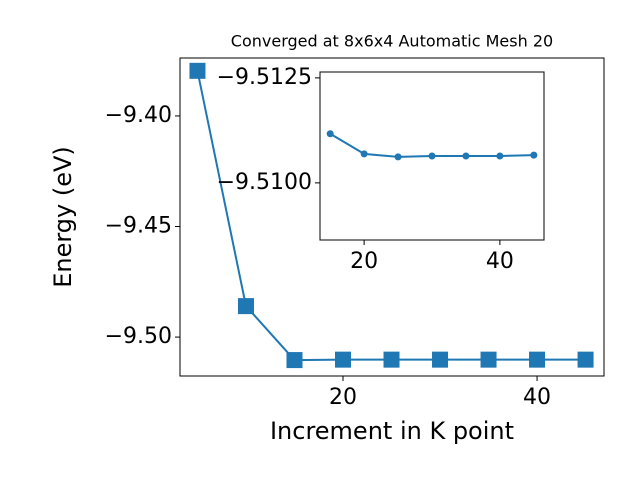 Image resolution: width=640 pixels, height=480 pixels. I want to click on y-tick-label: −9.5125, so click(264, 77).